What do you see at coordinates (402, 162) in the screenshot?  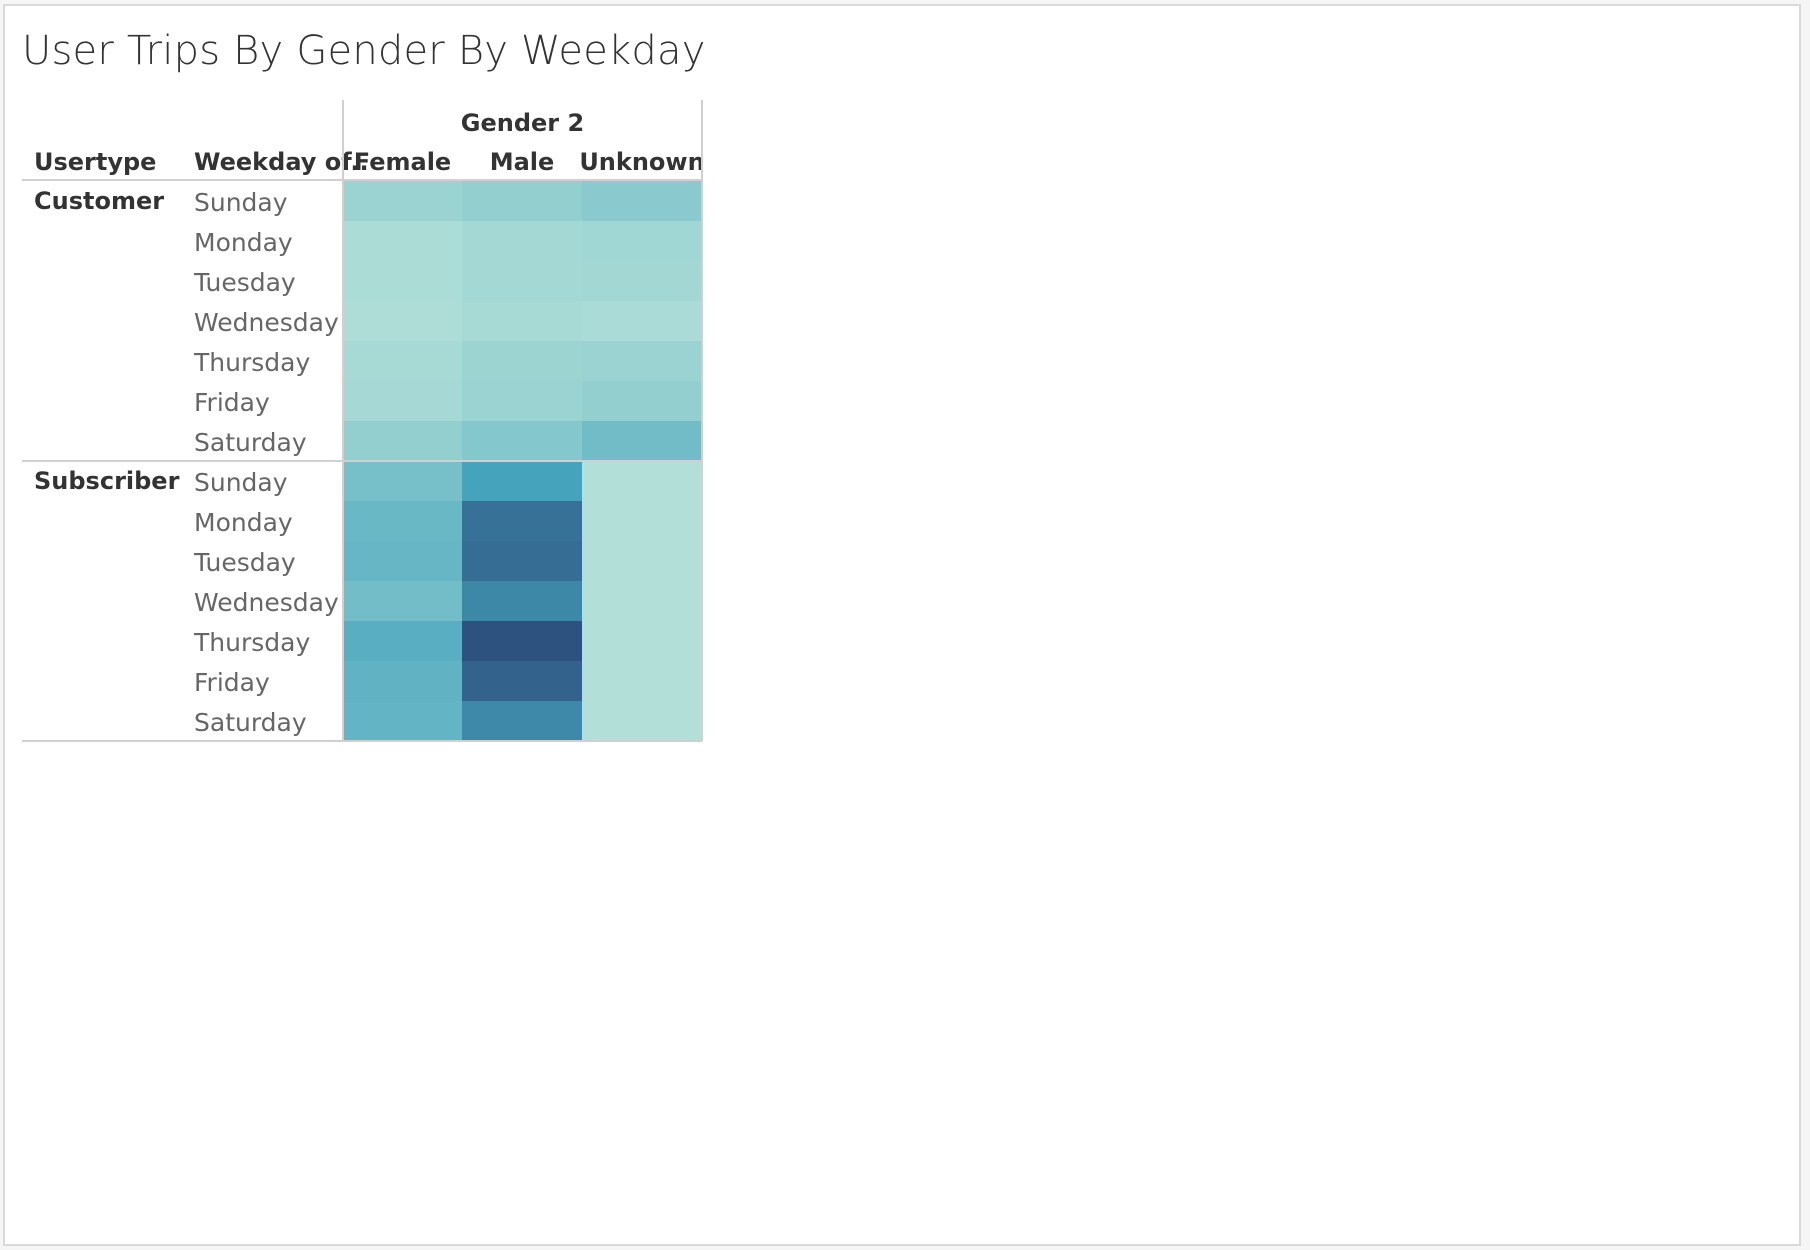 I see `column-header-female: Female` at bounding box center [402, 162].